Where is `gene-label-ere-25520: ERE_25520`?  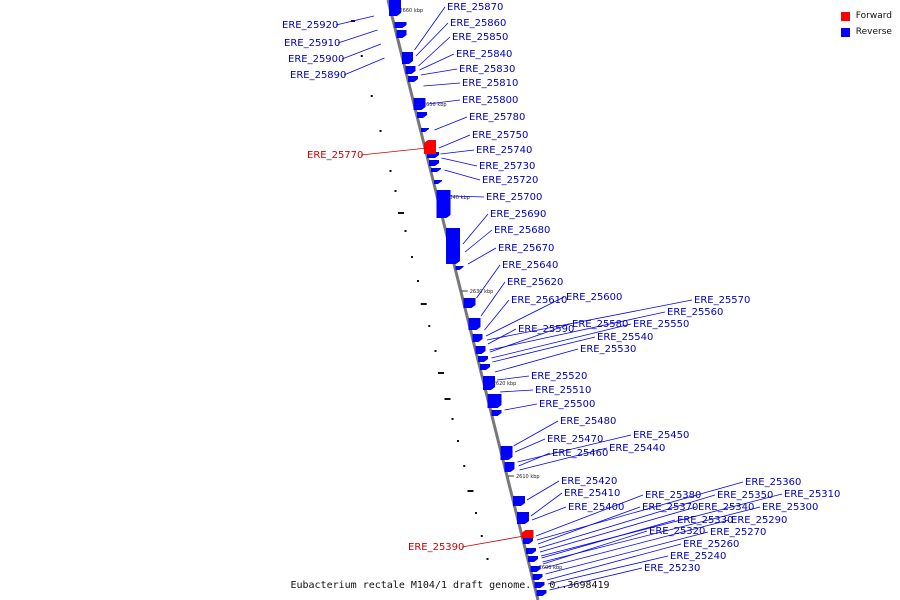
gene-label-ere-25520: ERE_25520 is located at coordinates (559, 376).